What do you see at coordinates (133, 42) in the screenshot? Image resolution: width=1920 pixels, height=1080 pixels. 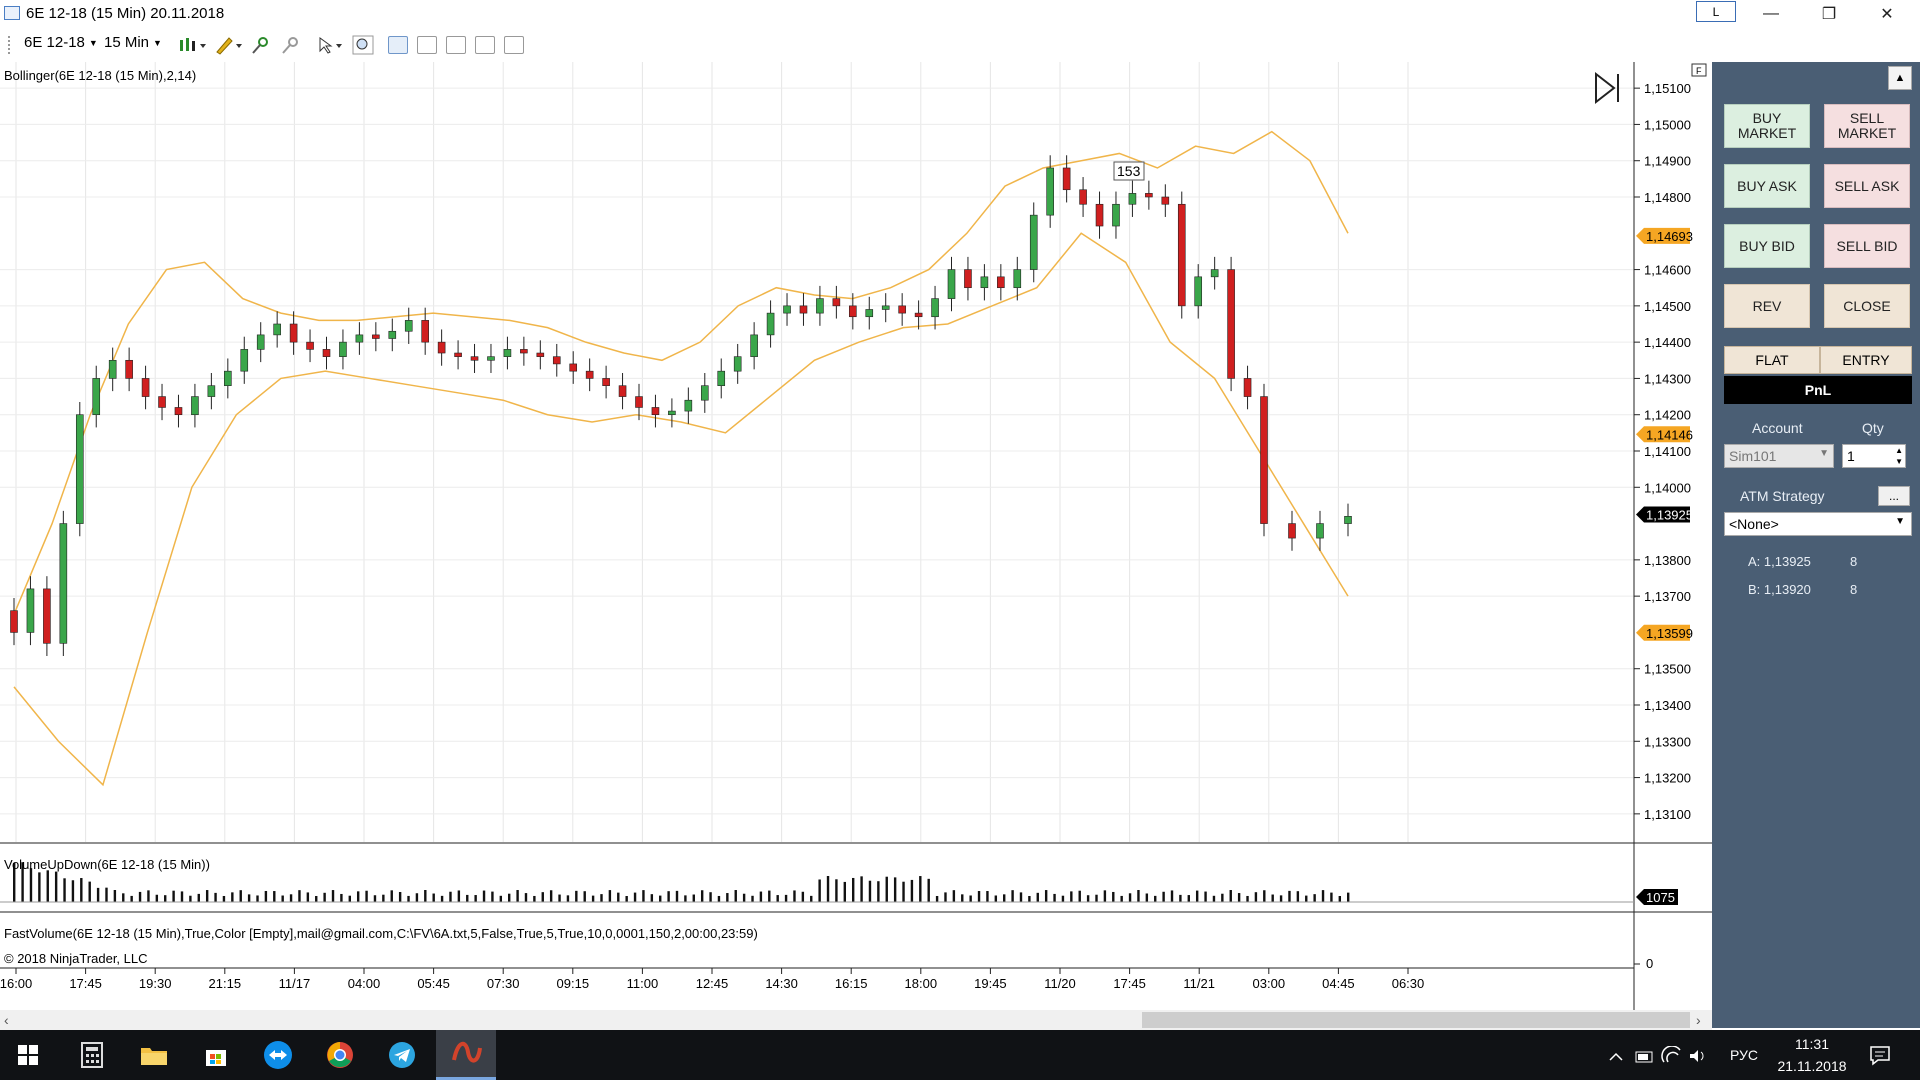 I see `interval-selector: 15 Min ▼` at bounding box center [133, 42].